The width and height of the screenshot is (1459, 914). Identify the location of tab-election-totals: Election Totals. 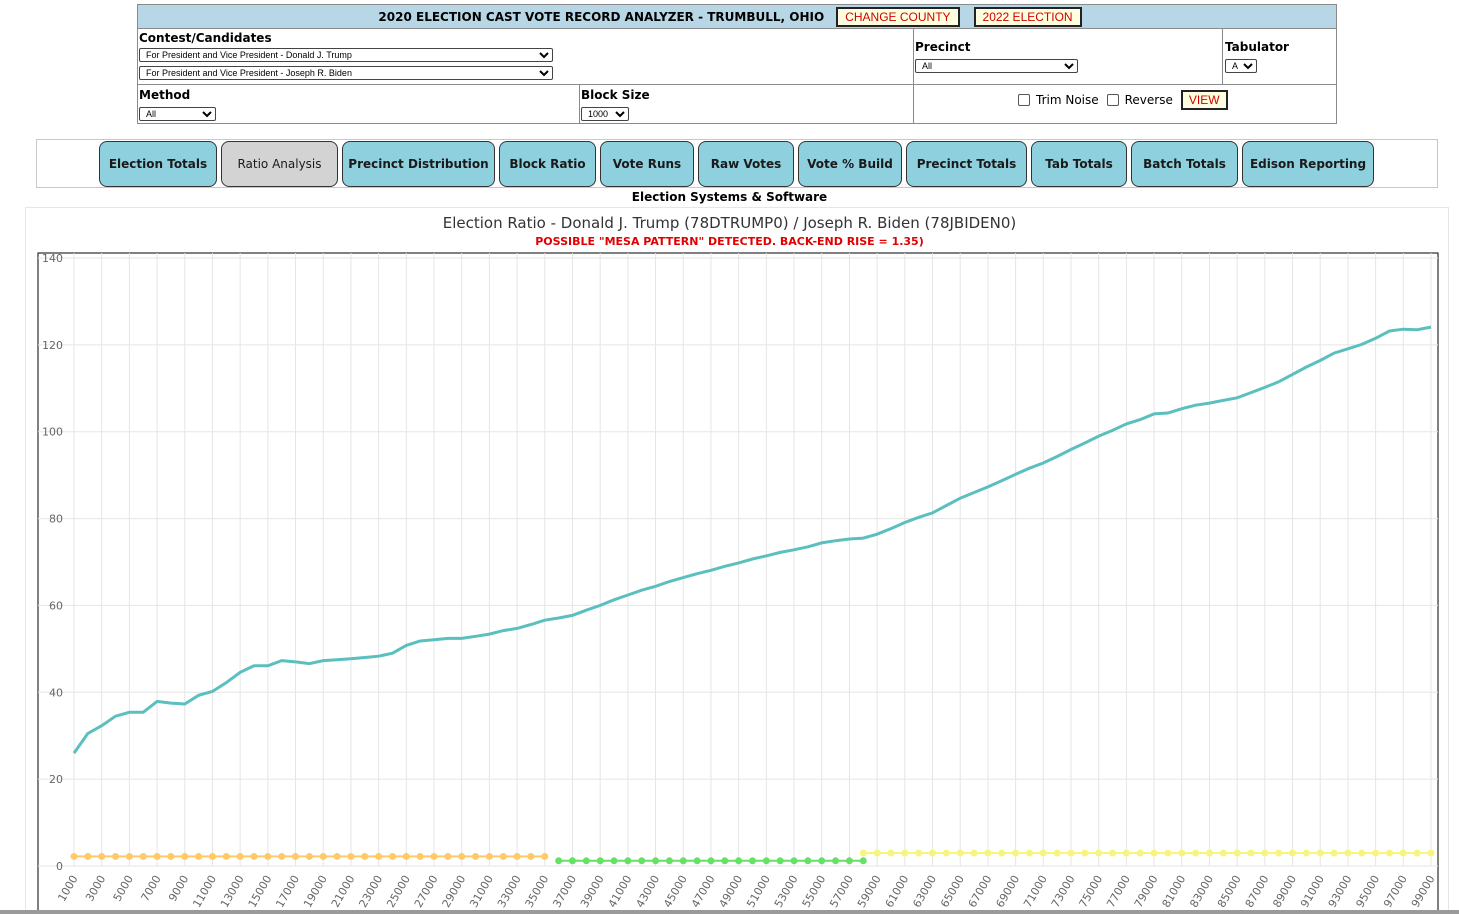
(158, 164).